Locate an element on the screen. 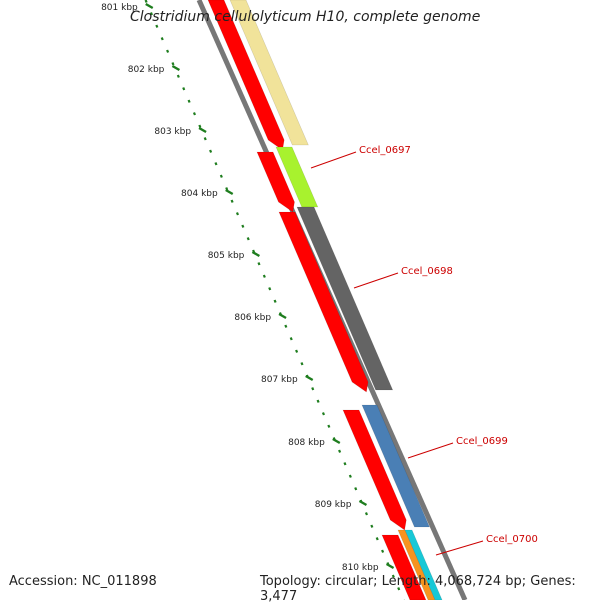 Image resolution: width=600 pixels, height=604 pixels. kbp-label: 809 kbp is located at coordinates (333, 505).